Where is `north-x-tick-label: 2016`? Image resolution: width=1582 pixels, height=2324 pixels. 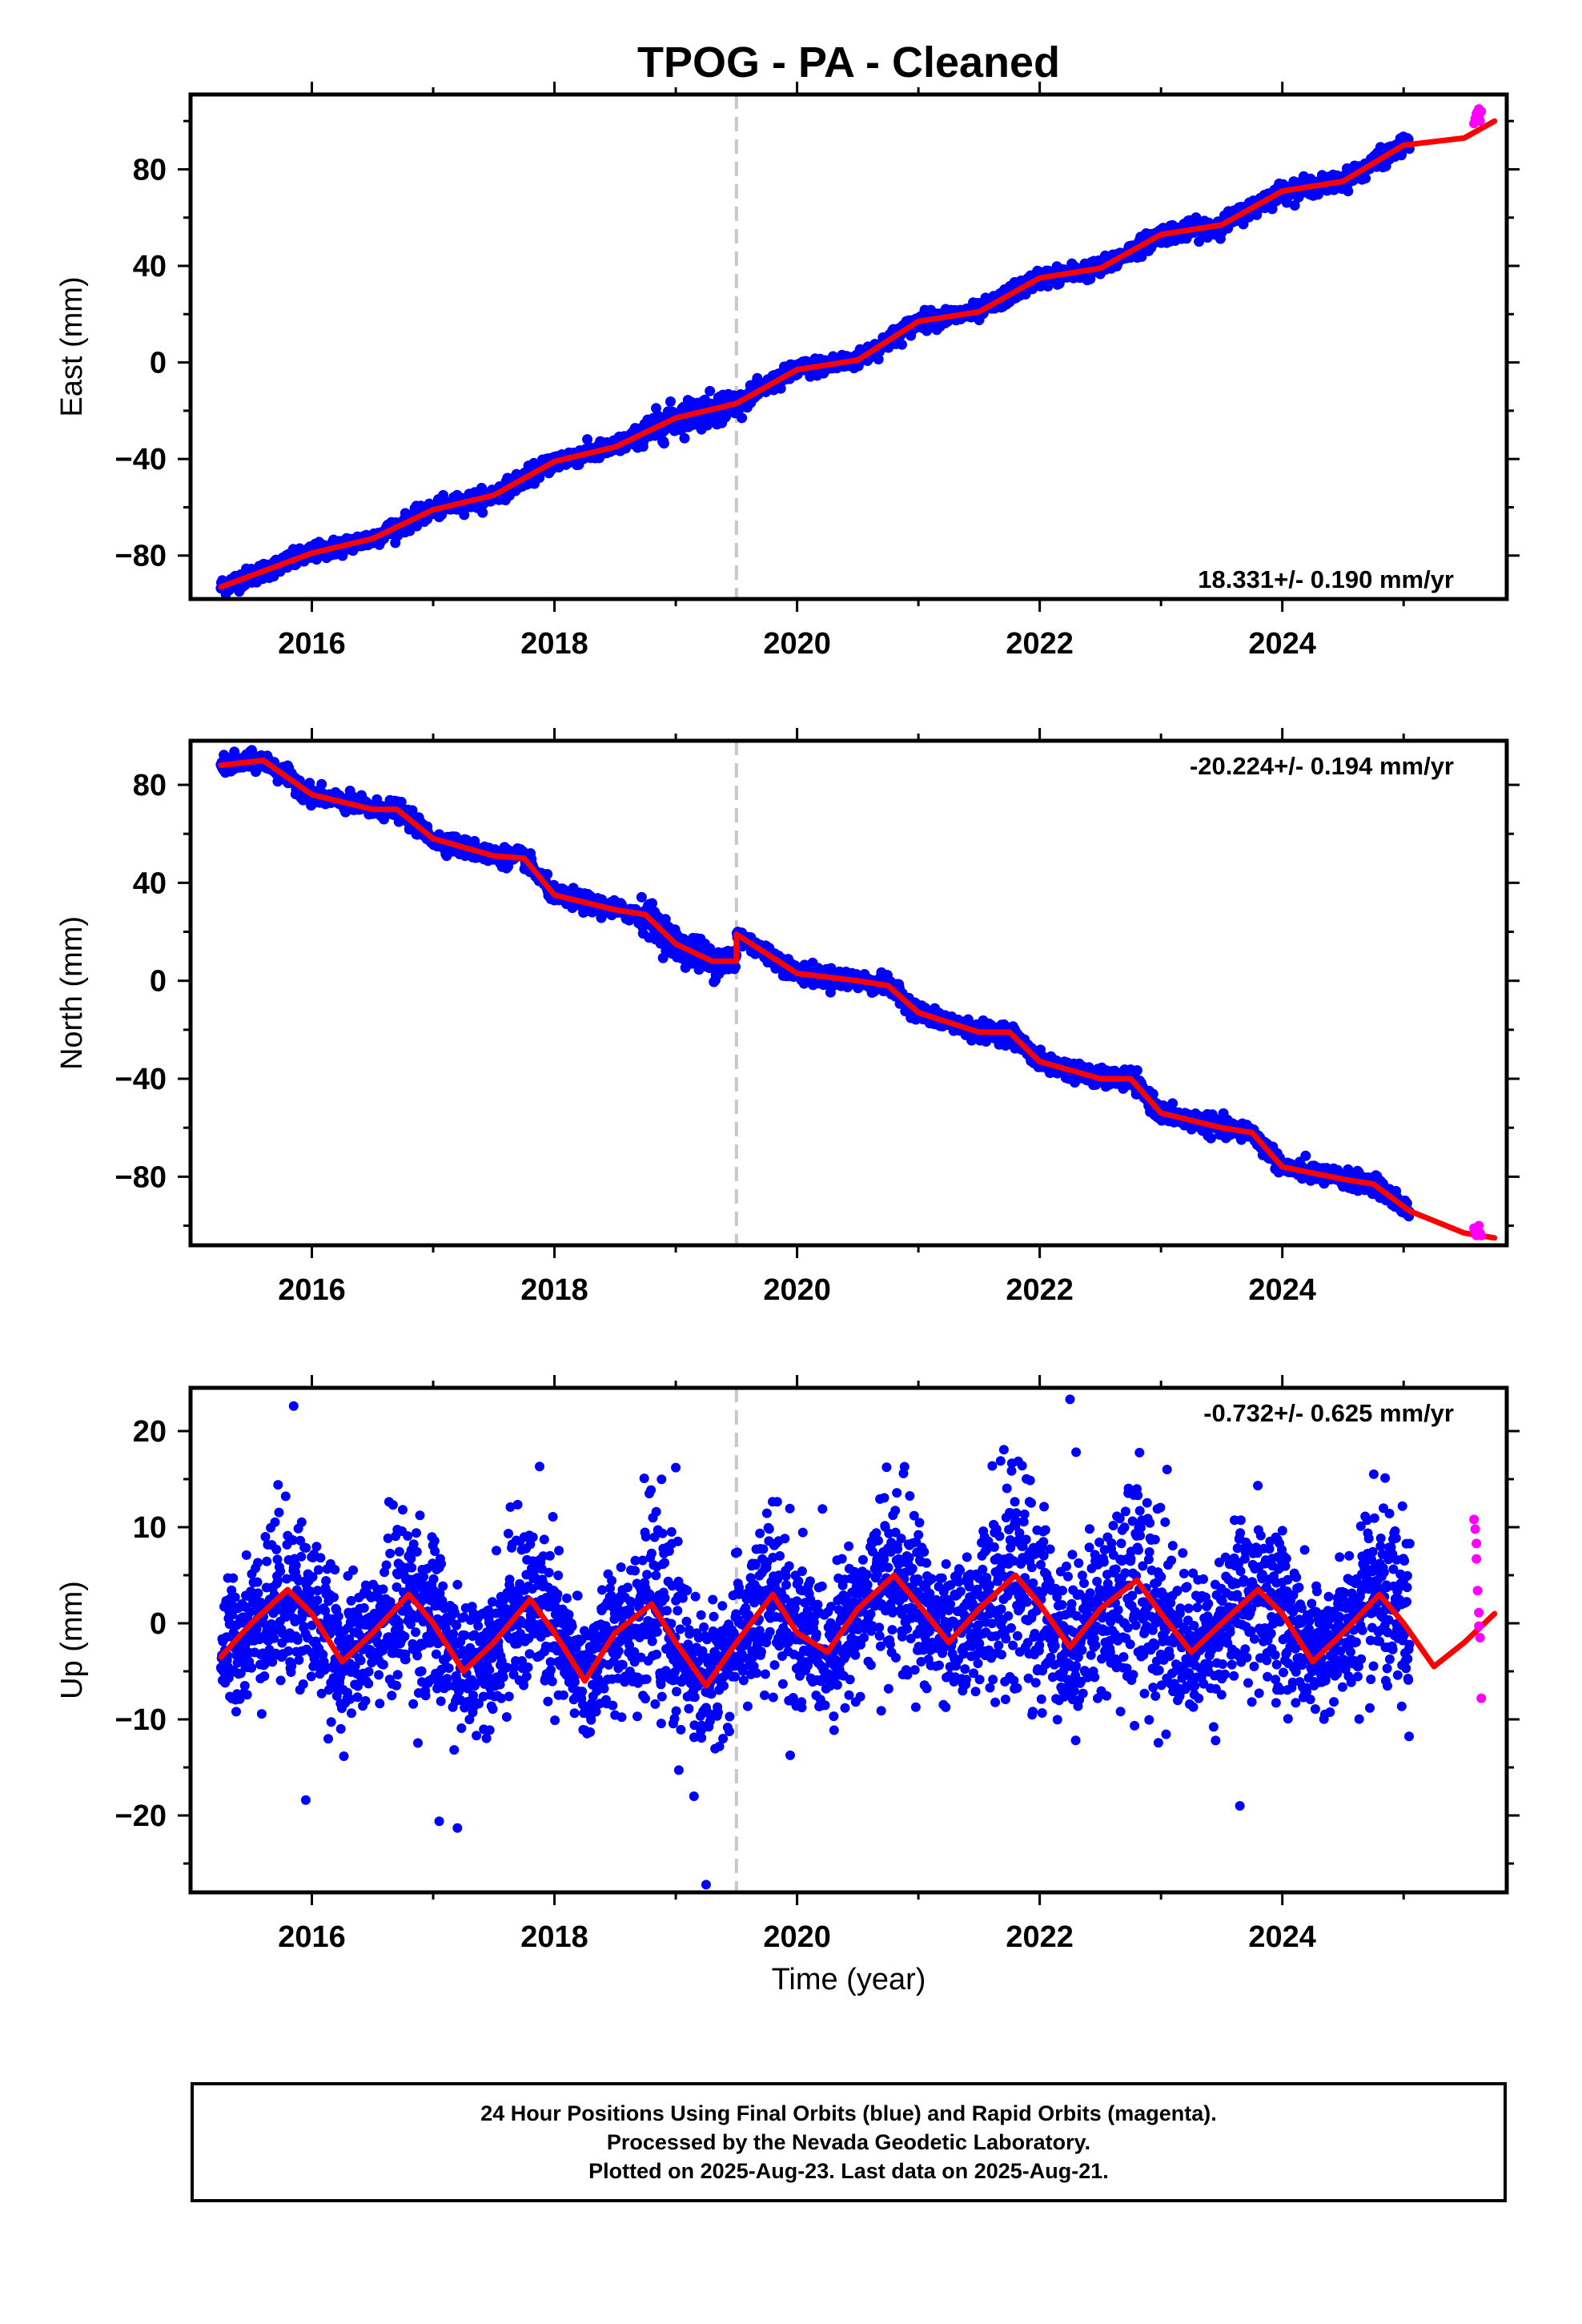
north-x-tick-label: 2016 is located at coordinates (312, 1290).